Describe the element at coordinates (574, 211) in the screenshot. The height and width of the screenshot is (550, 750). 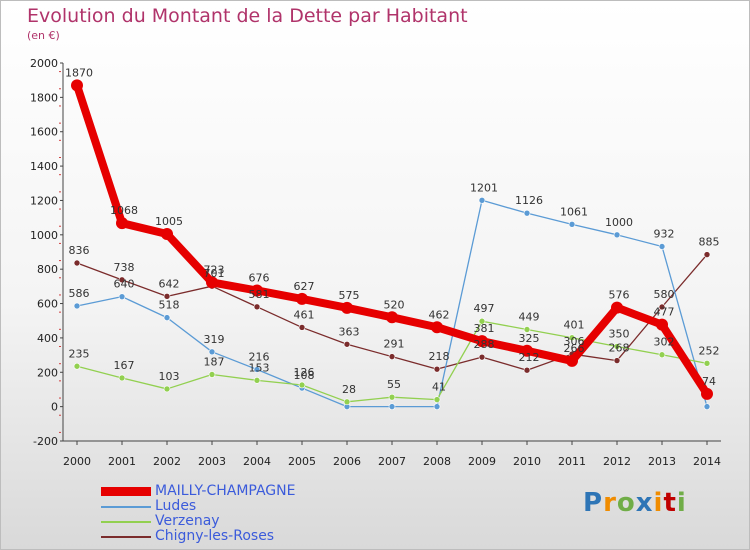
I see `data-label-ludes: 1061` at that location.